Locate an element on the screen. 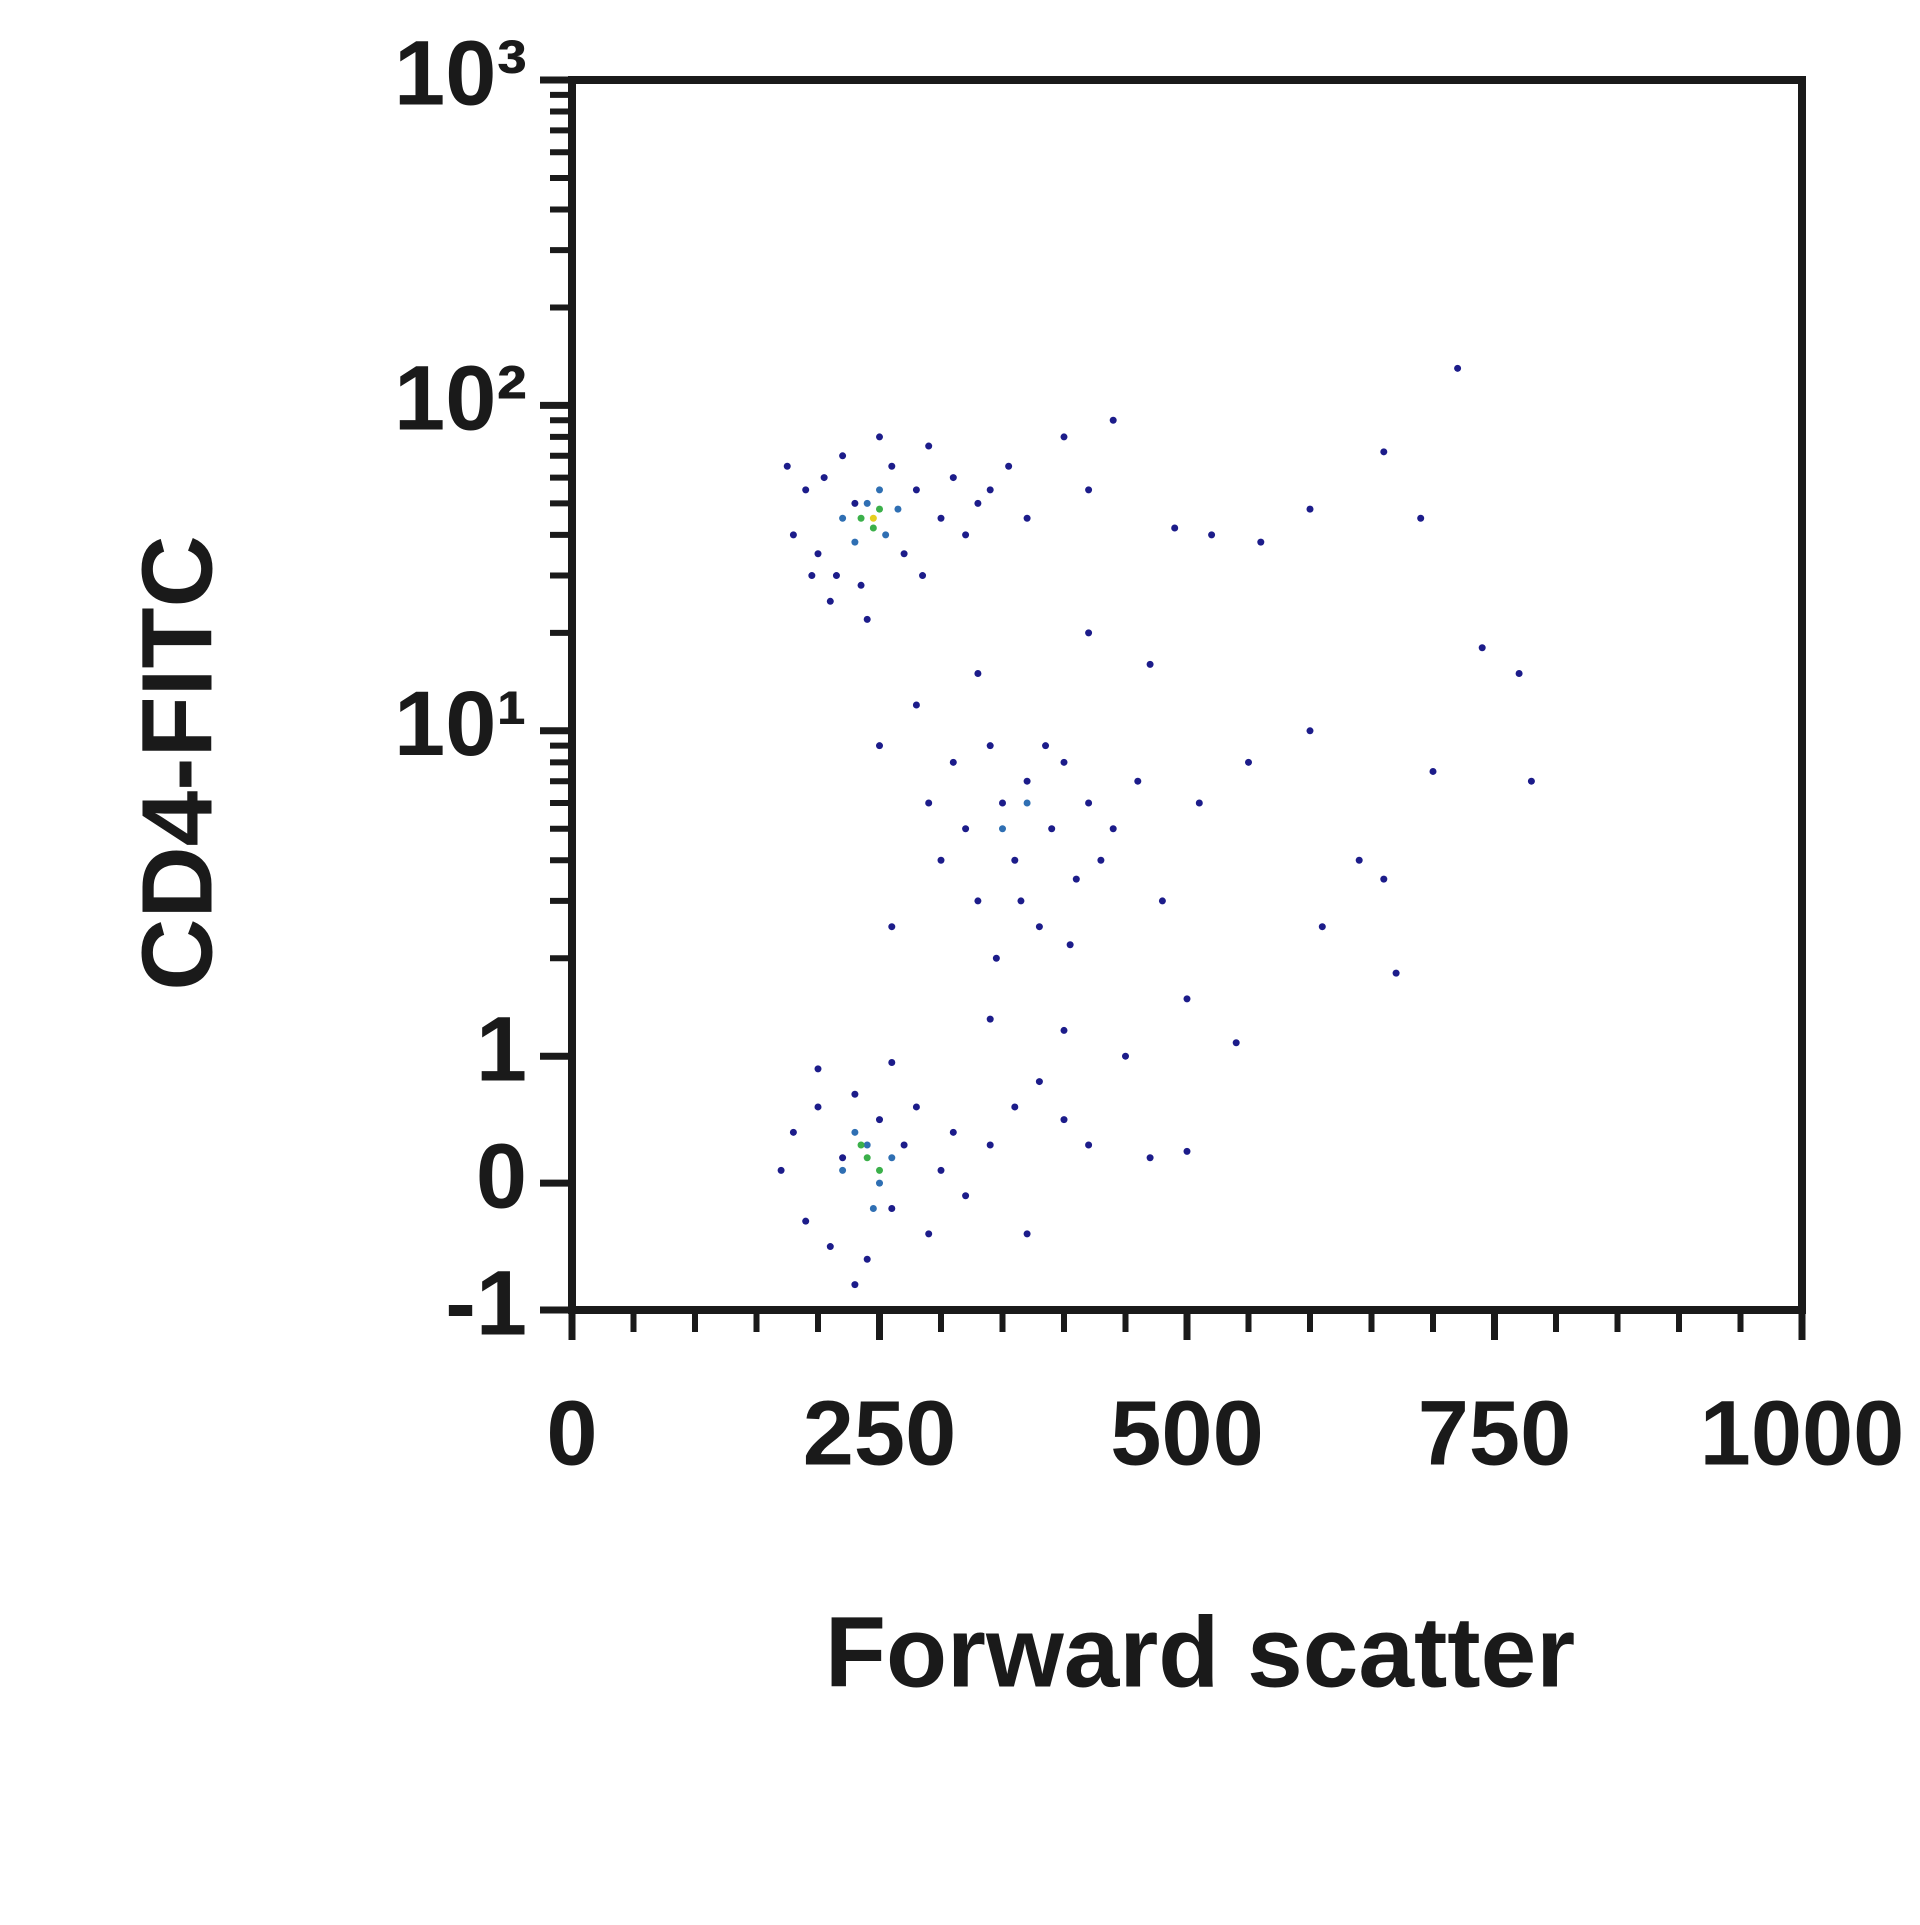  x-tick-label: 750 is located at coordinates (1495, 1433).